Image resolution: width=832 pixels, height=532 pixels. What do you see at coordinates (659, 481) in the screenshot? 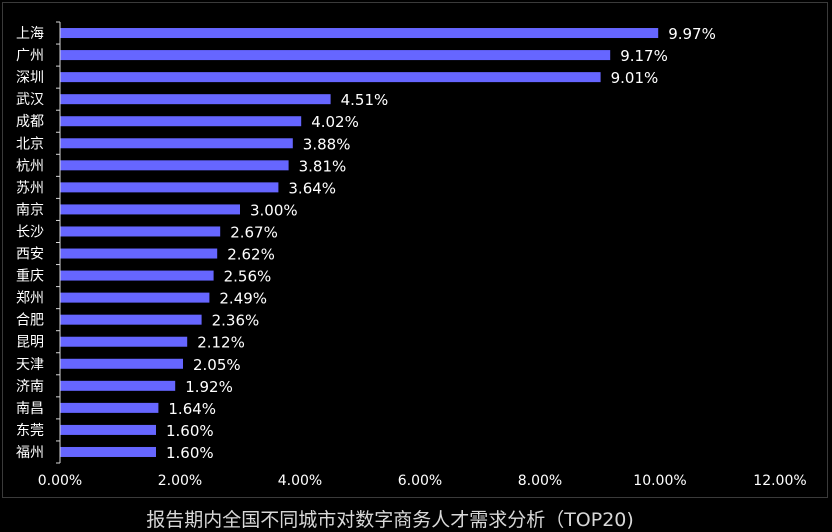
I see `x-tick-label: 10.00%` at bounding box center [659, 481].